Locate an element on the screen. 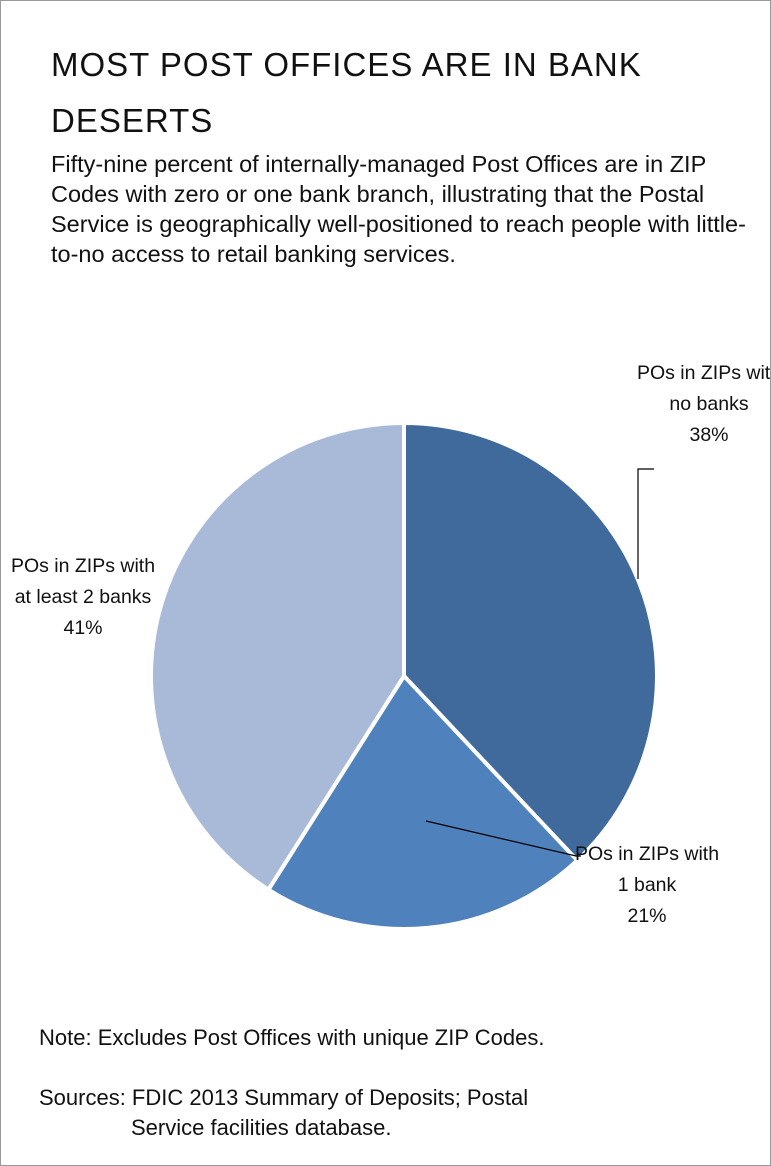 The image size is (771, 1166). slice-label: POs in ZIPs with 1 bank is located at coordinates (647, 869).